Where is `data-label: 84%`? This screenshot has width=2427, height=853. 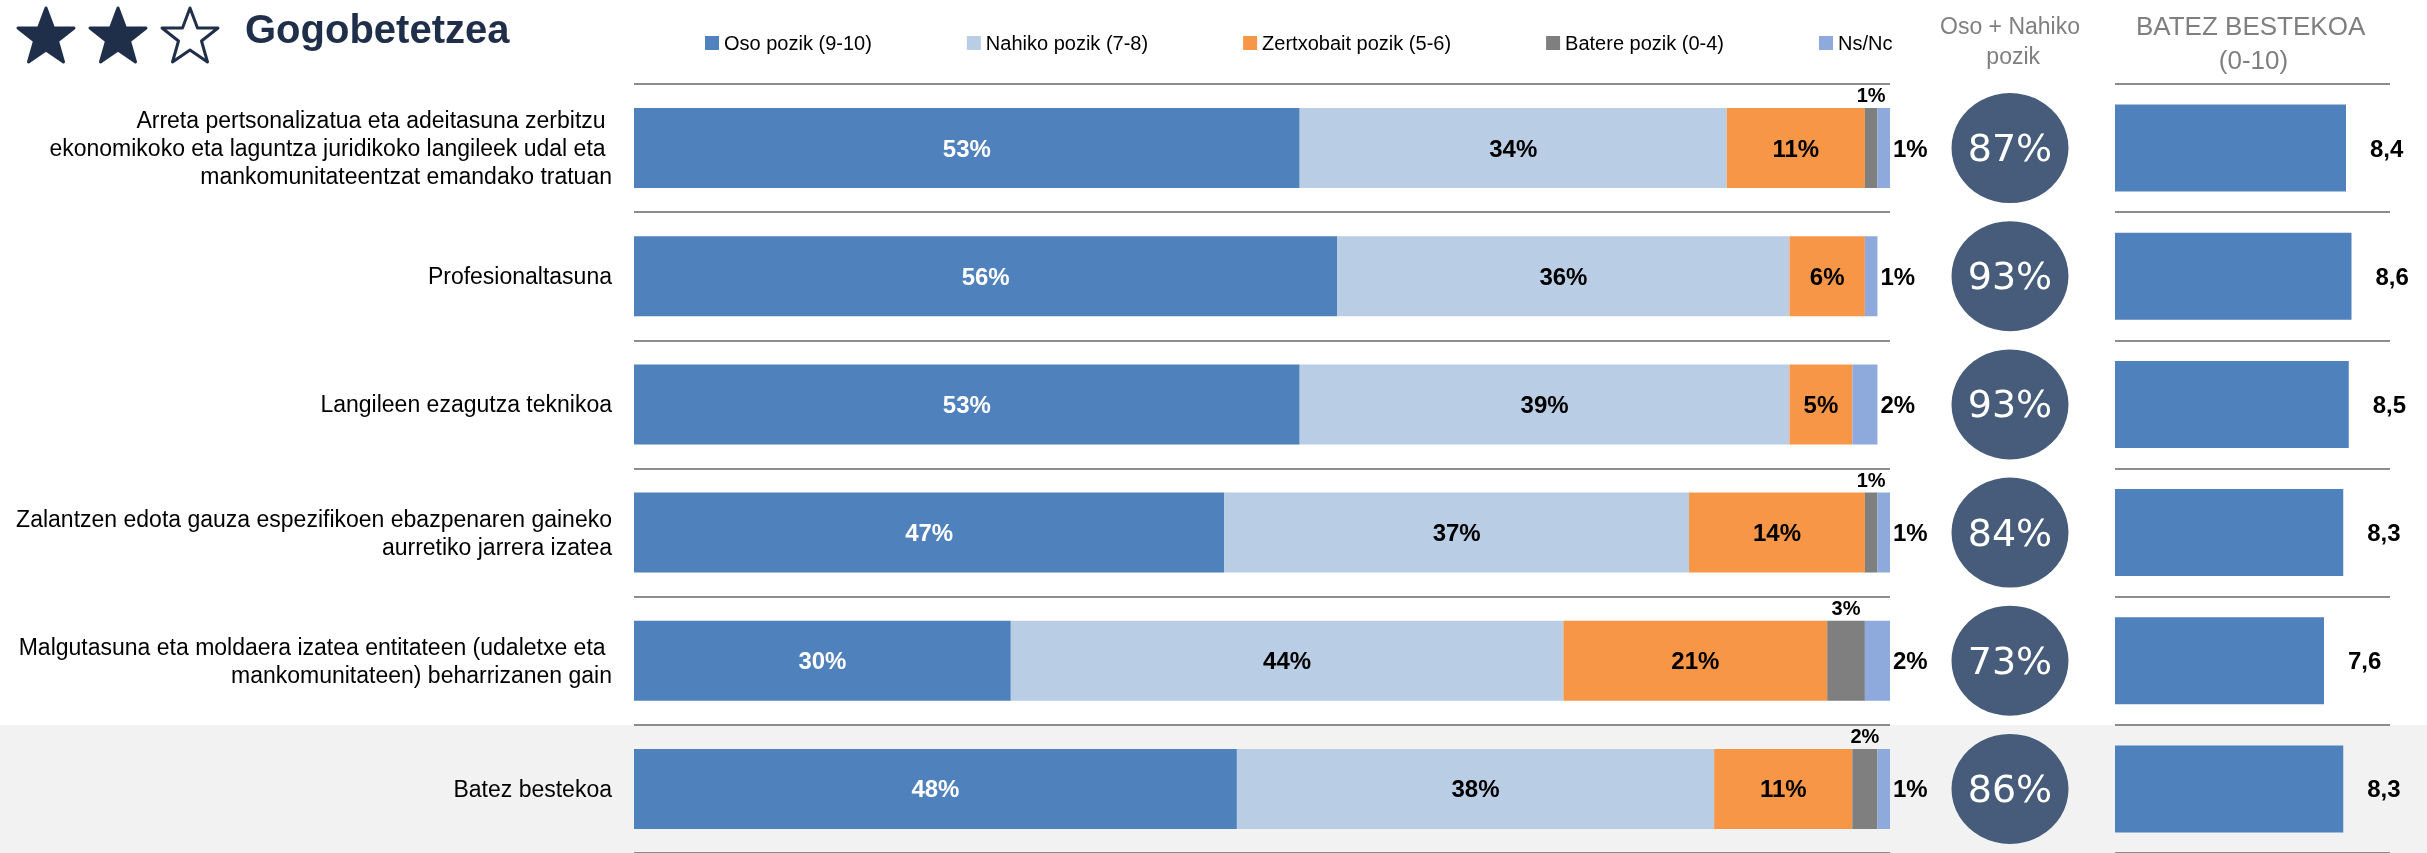 data-label: 84% is located at coordinates (2010, 532).